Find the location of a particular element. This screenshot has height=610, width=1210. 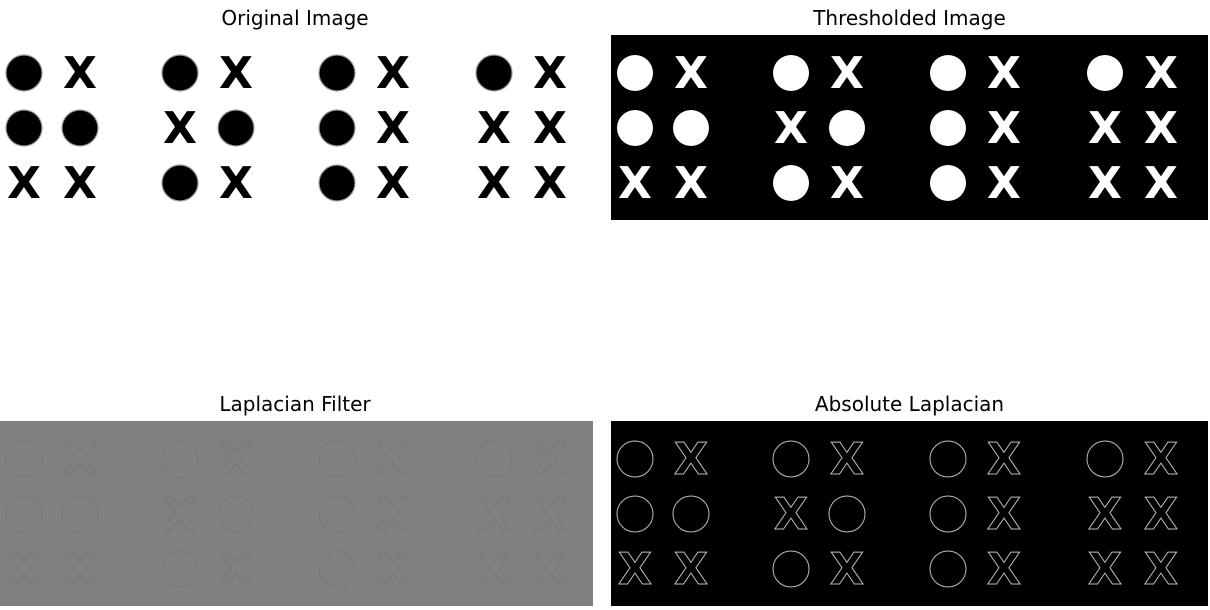

panel-title-absolute-laplacian: Absolute Laplacian is located at coordinates (909, 404).